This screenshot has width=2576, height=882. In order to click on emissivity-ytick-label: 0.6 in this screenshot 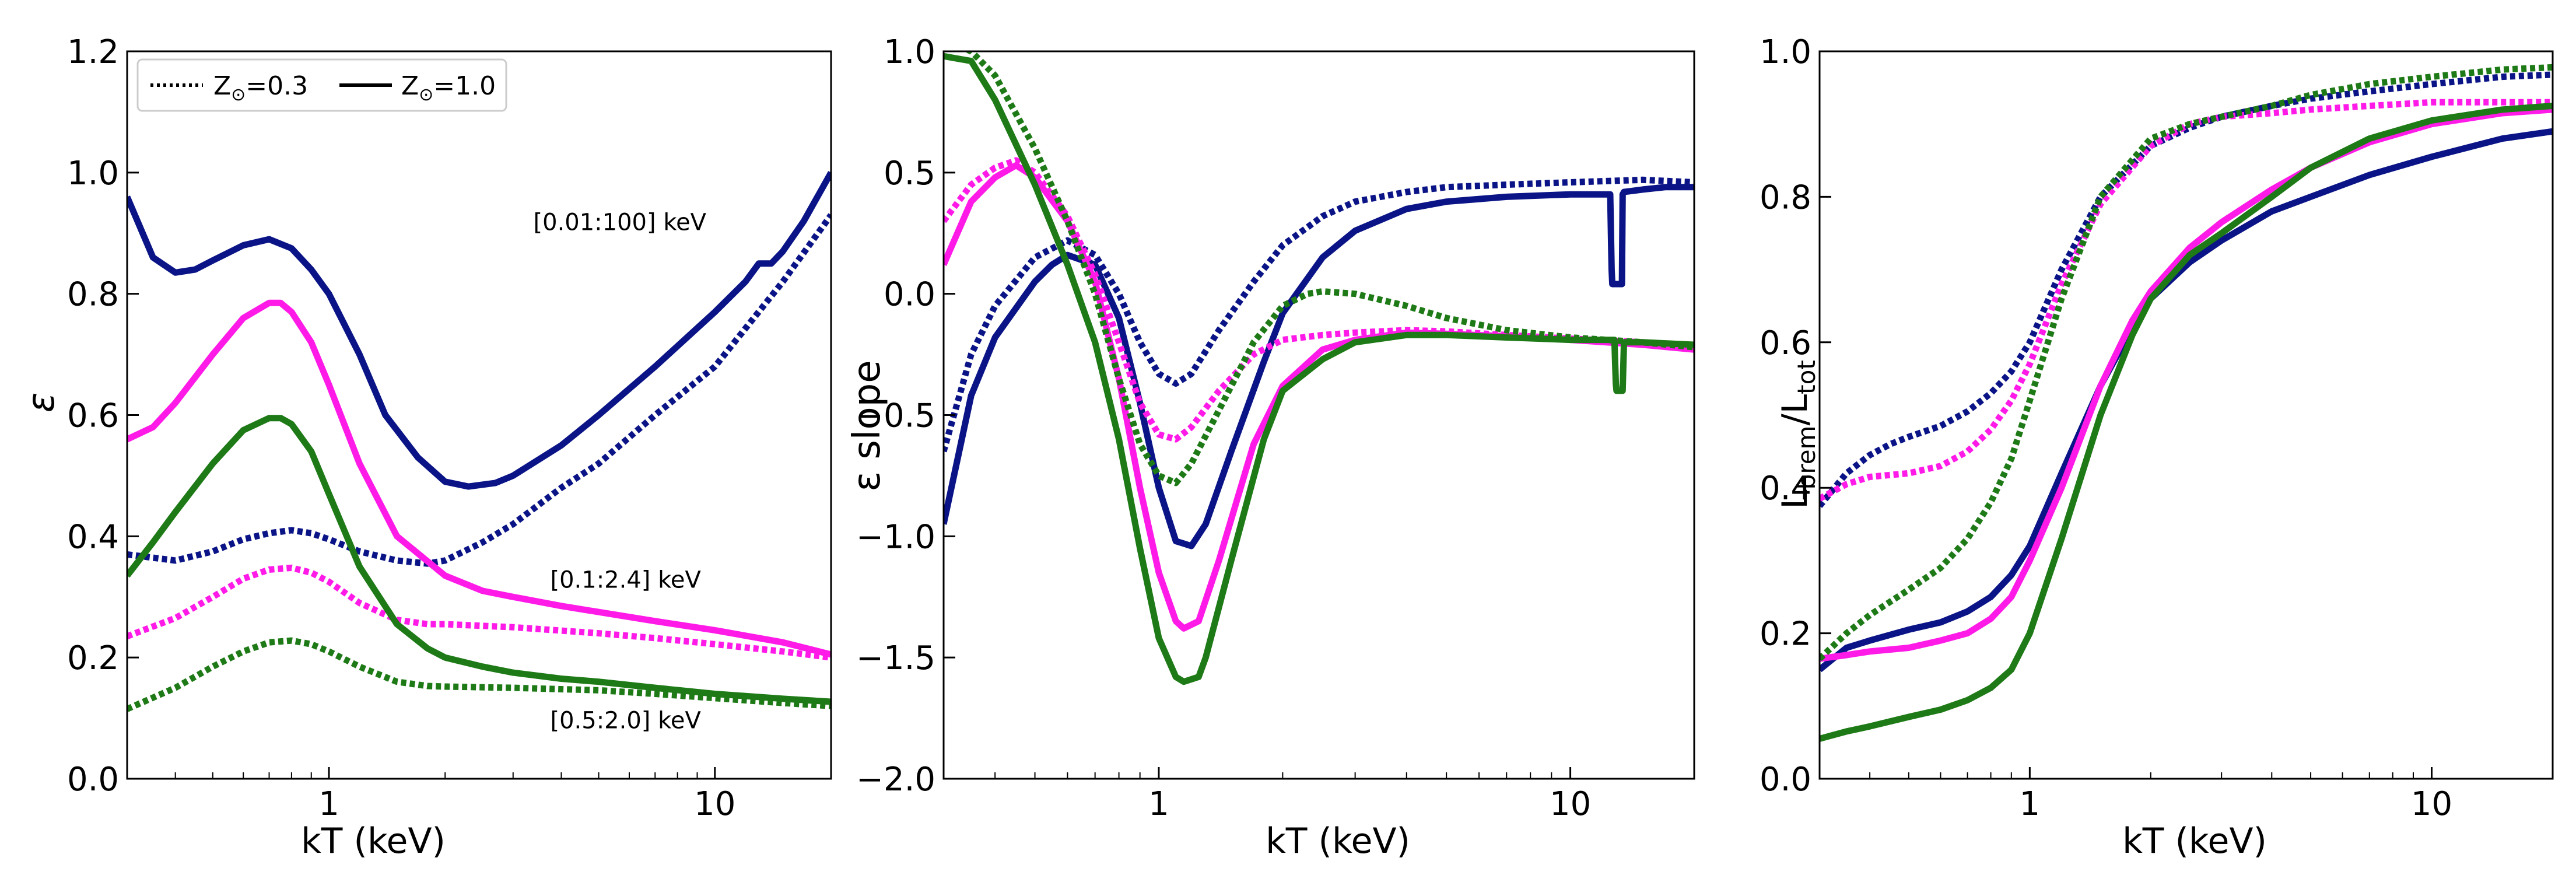, I will do `click(93, 416)`.